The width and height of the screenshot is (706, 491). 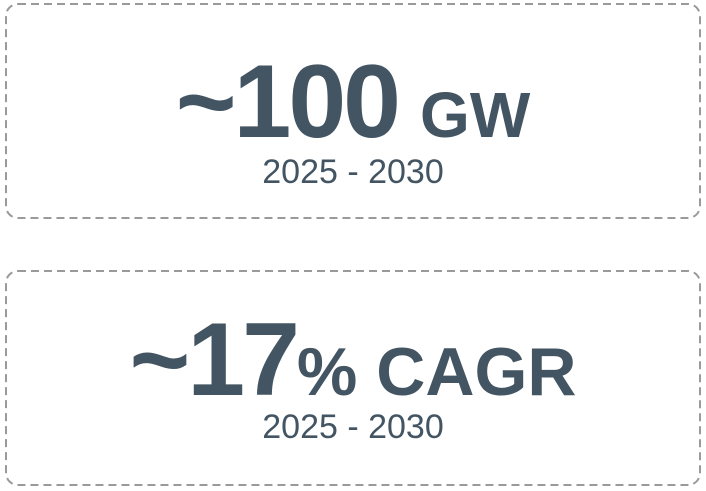 I want to click on stat-value: ~100, so click(x=287, y=102).